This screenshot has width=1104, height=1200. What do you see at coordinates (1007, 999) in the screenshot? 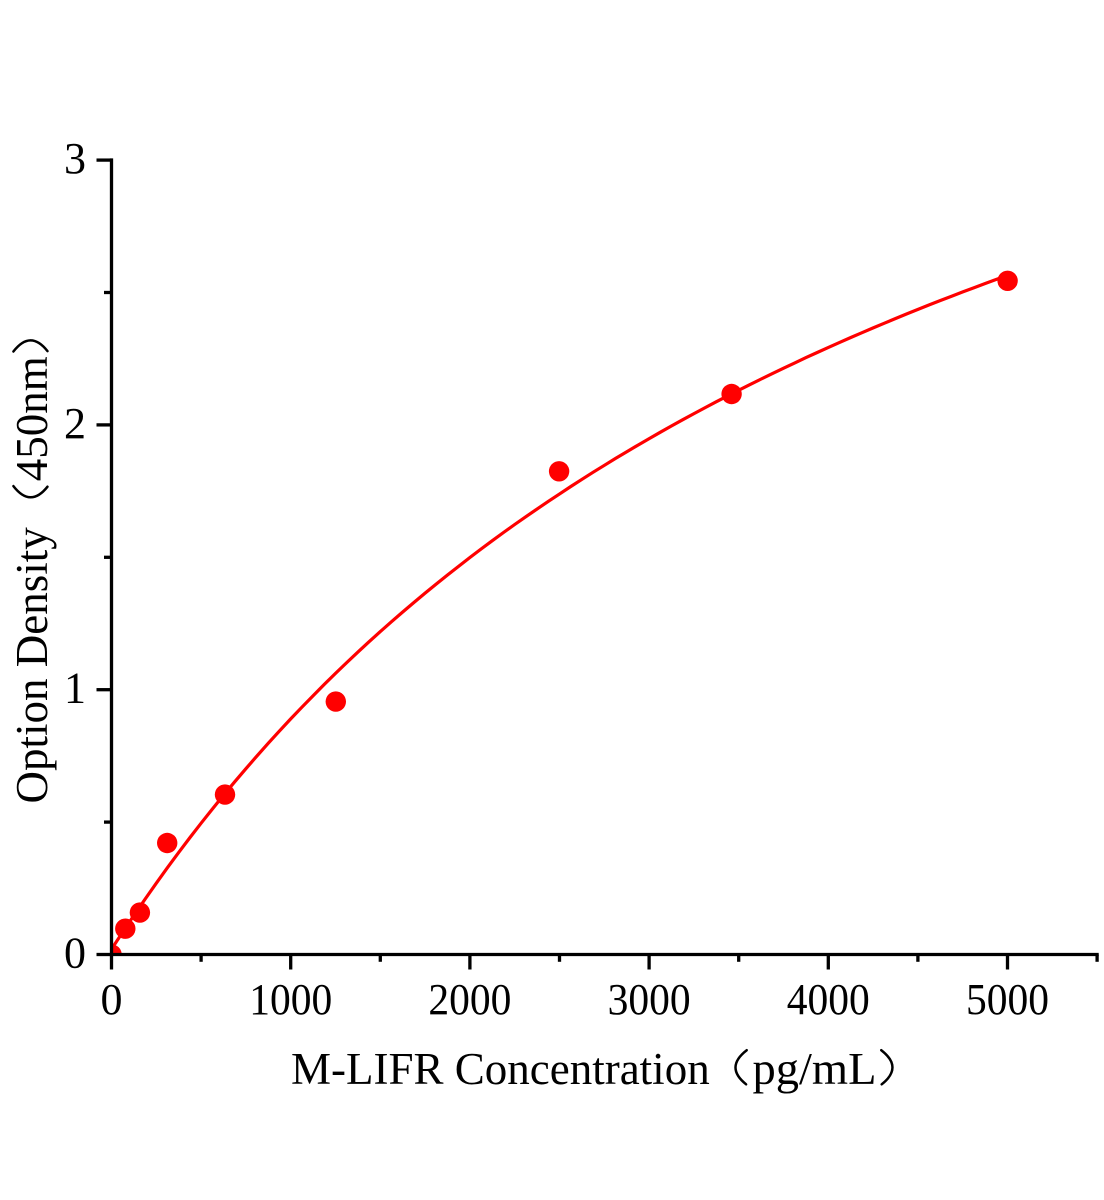
I see `svg-text: 5000` at bounding box center [1007, 999].